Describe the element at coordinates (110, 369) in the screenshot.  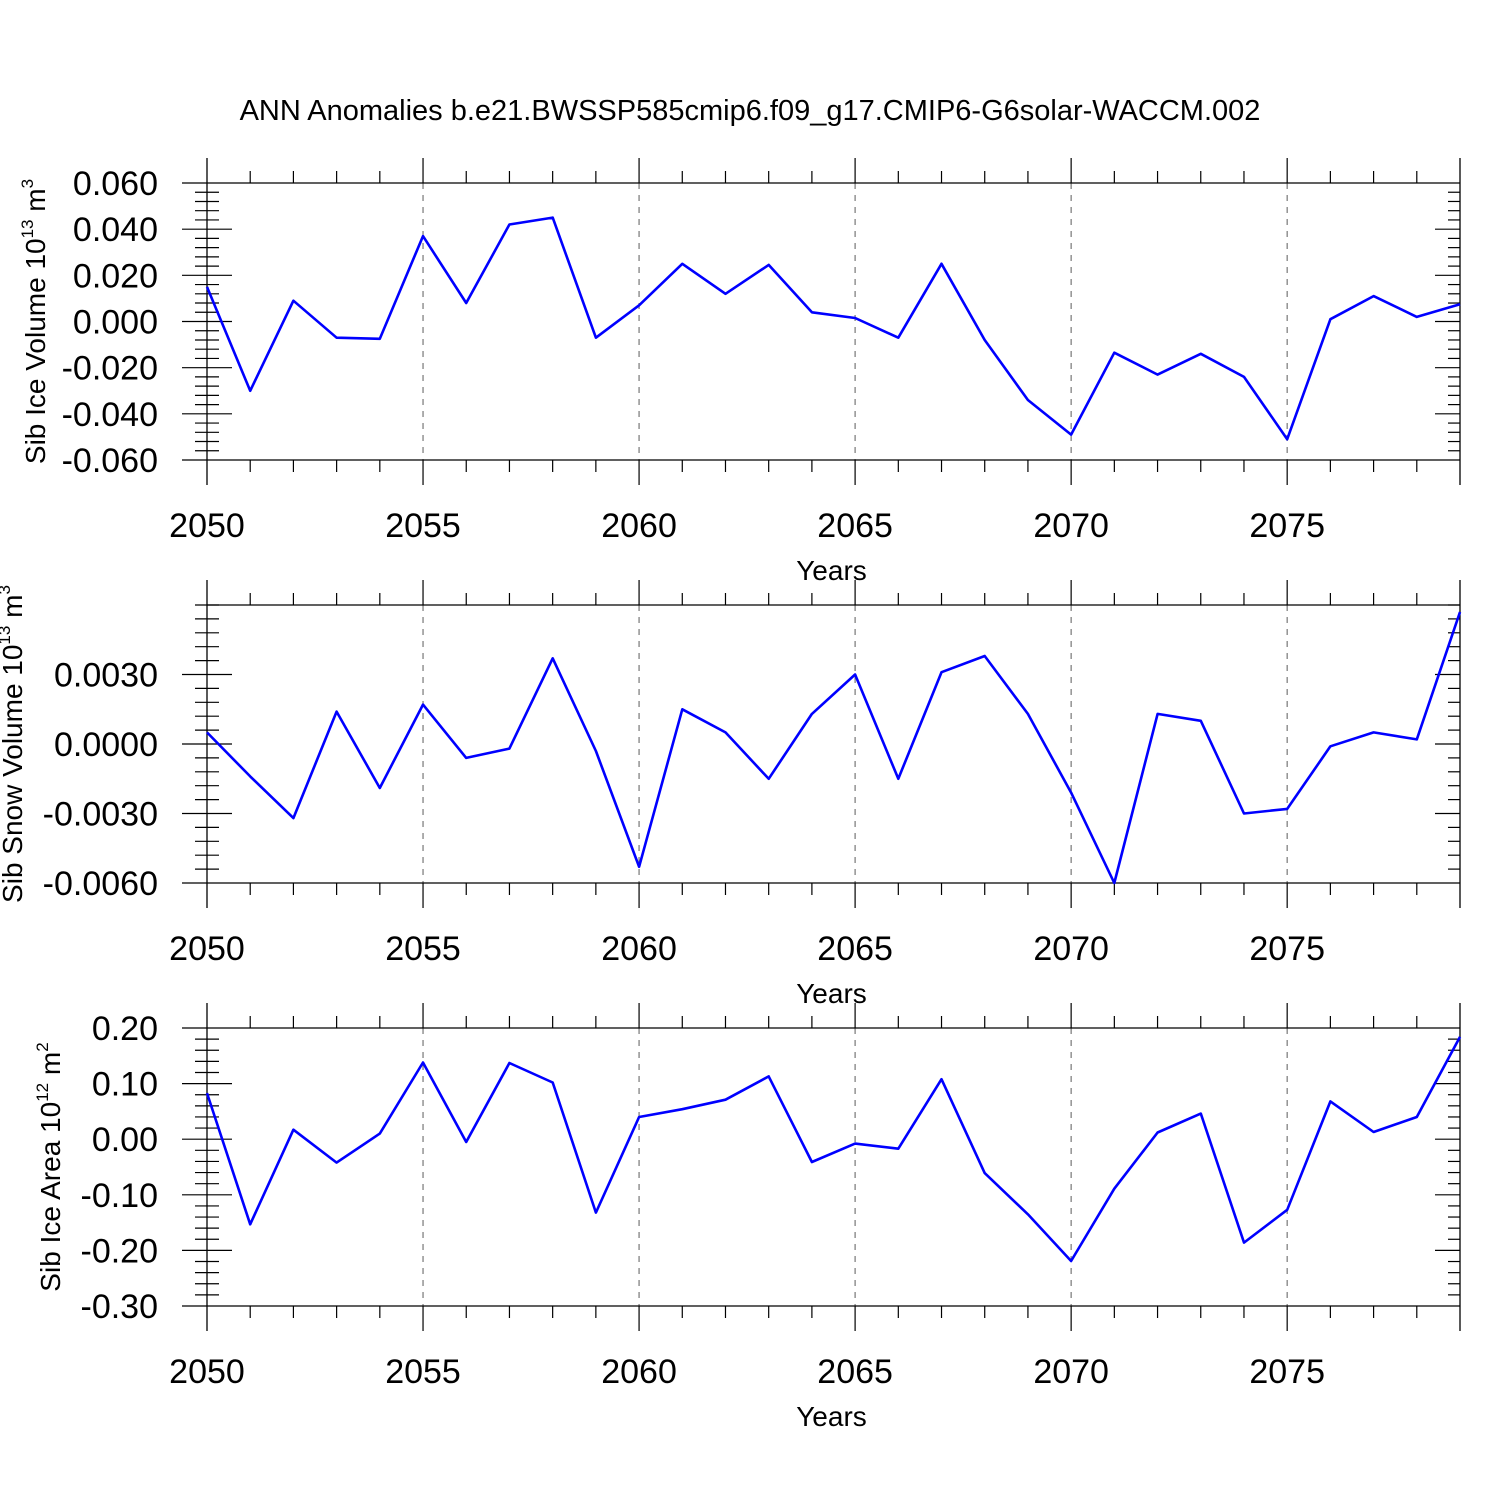
I see `y-tick-label: -0.020` at that location.